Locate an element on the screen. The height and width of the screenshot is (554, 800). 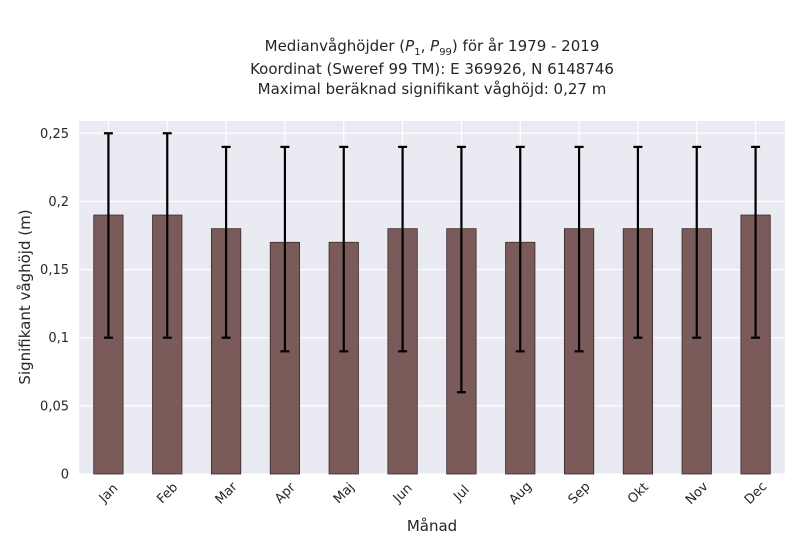
y-tick-labels: 0 0,05 0,1 0,15 0,2 0,25 is located at coordinates (54, 305).